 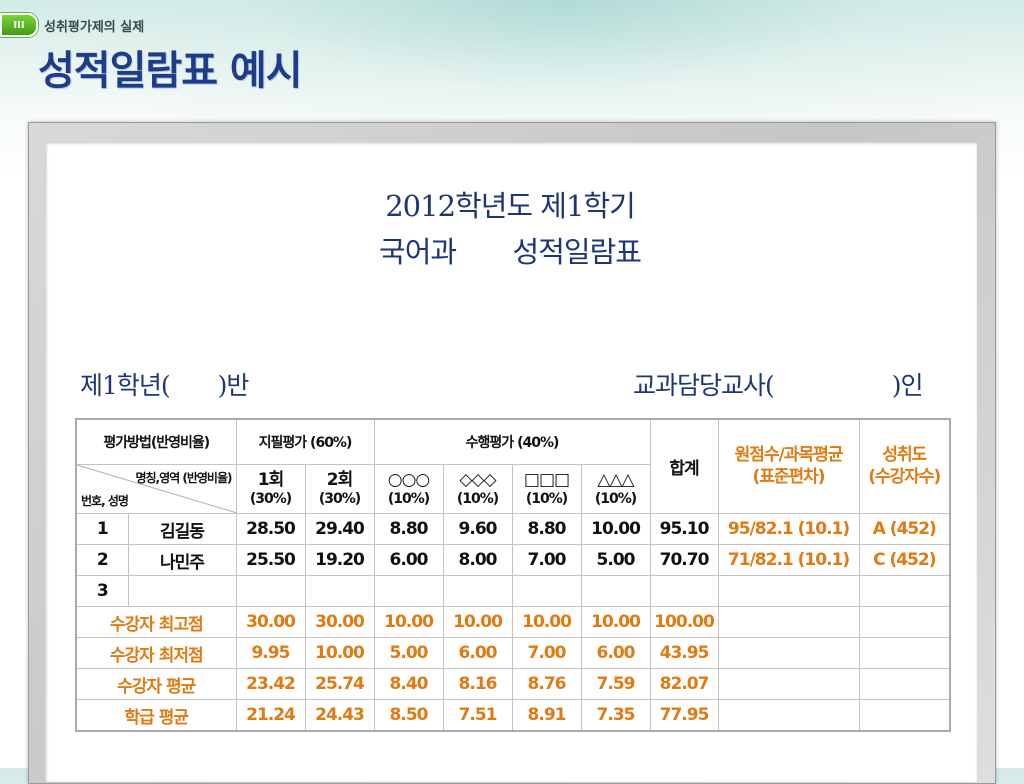 I want to click on student-number: 1, so click(x=102, y=529).